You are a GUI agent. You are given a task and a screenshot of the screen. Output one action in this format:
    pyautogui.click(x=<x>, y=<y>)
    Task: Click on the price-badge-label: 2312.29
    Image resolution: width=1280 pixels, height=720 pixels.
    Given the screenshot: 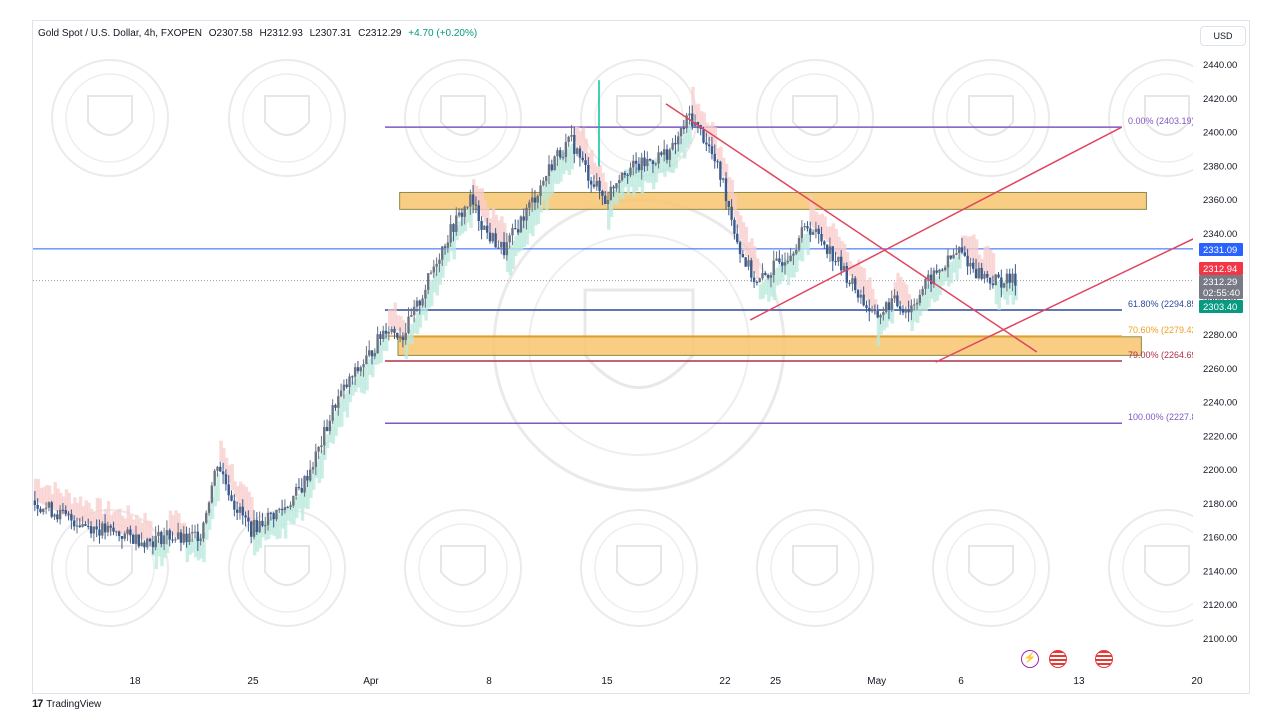 What is the action you would take?
    pyautogui.click(x=1220, y=282)
    